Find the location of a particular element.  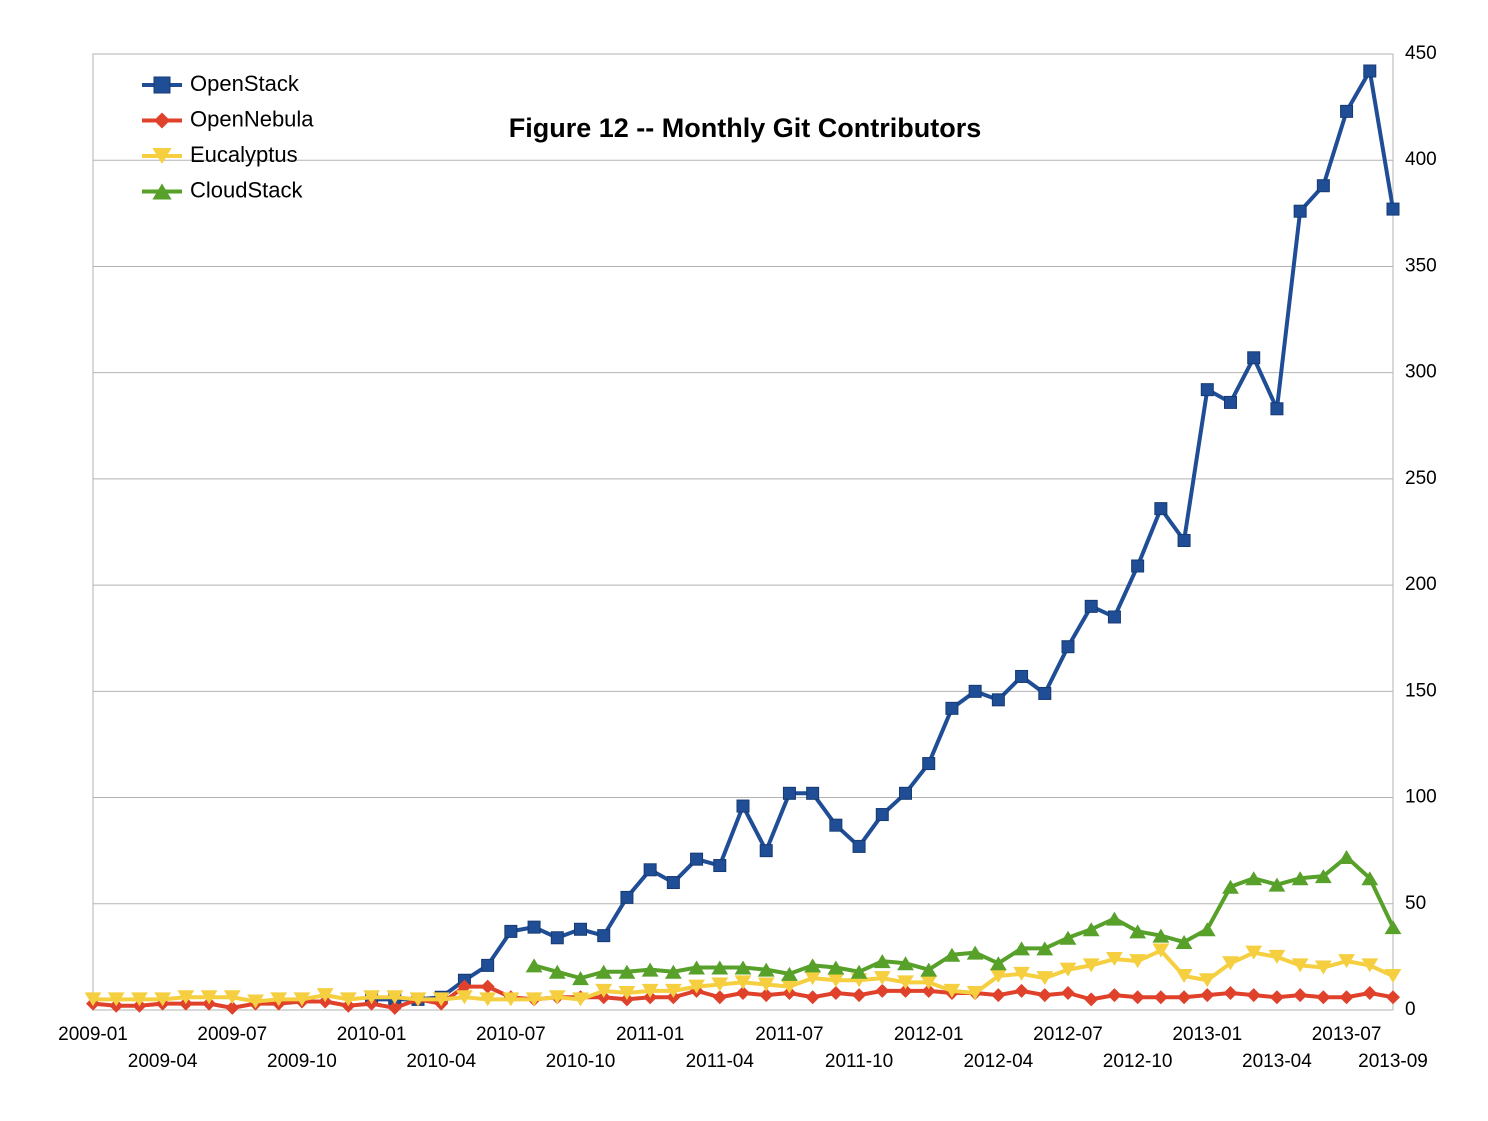

x-tick-label: 2013-04 is located at coordinates (1277, 1061).